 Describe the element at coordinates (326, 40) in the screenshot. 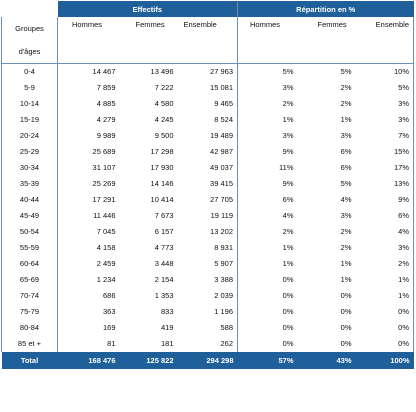

I see `col-femmes-pct: Femmes` at that location.